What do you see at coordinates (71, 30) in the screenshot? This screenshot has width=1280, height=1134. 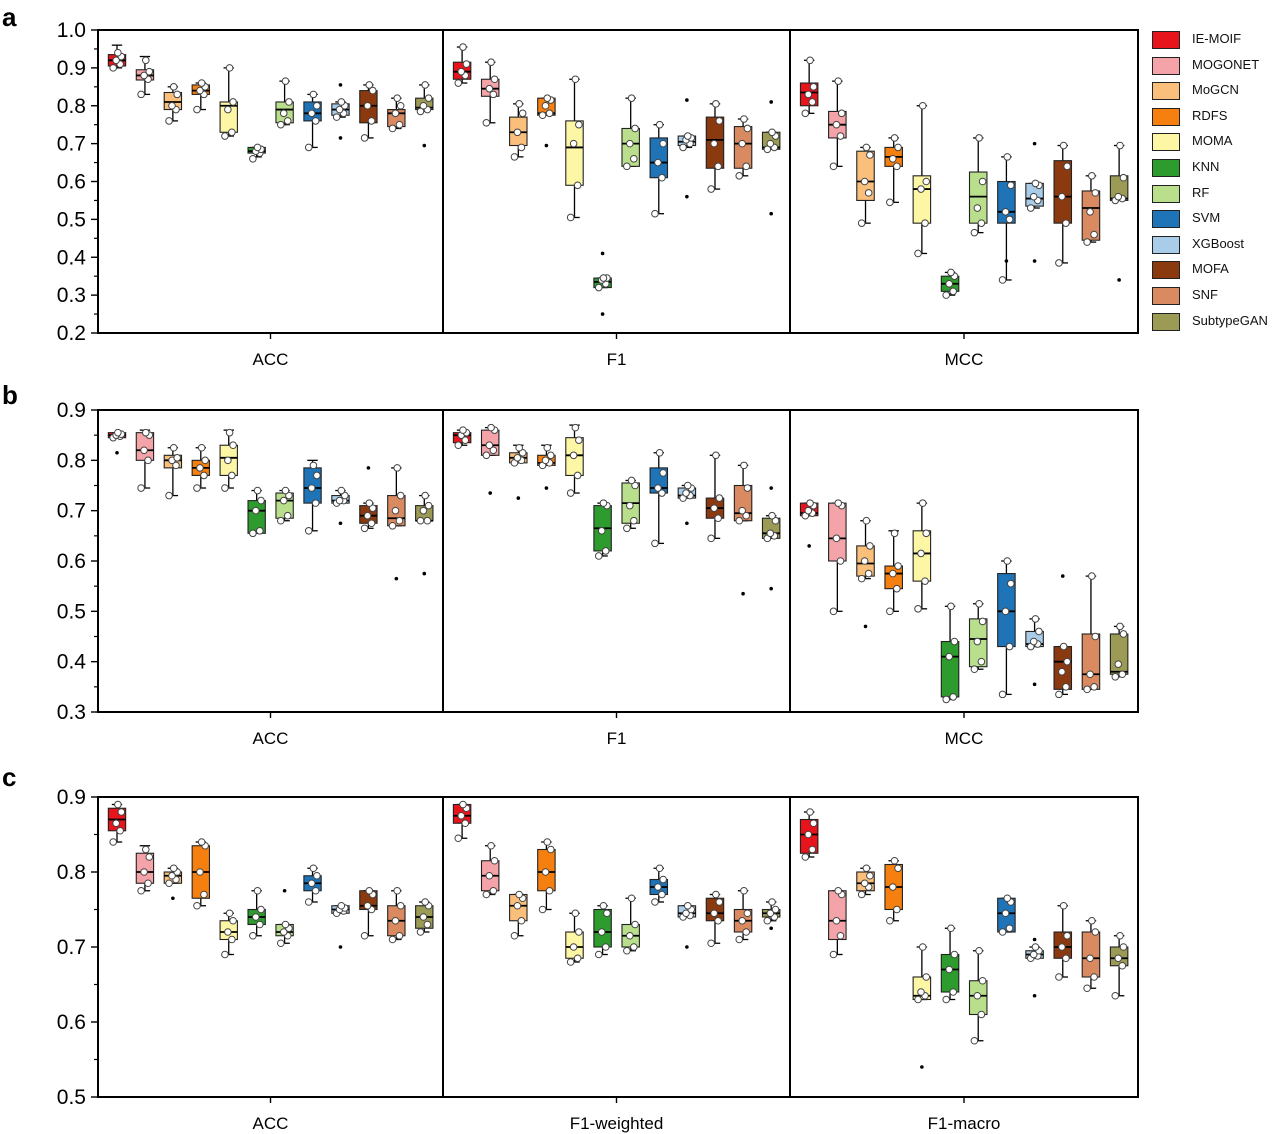 I see `y-tick-label-a-8: 1.0` at bounding box center [71, 30].